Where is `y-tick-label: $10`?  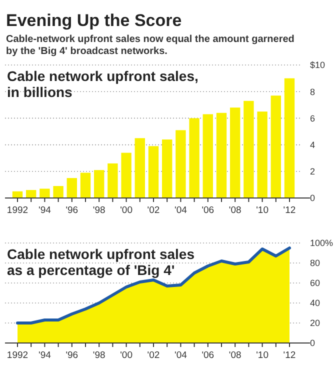 y-tick-label: $10 is located at coordinates (318, 65).